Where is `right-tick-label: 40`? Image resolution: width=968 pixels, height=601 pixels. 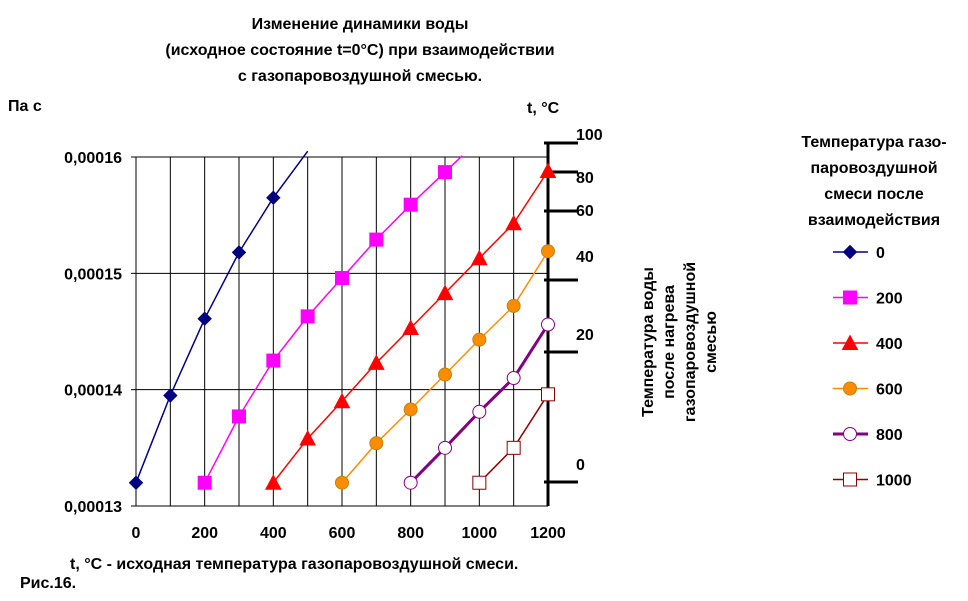
right-tick-label: 40 is located at coordinates (585, 257).